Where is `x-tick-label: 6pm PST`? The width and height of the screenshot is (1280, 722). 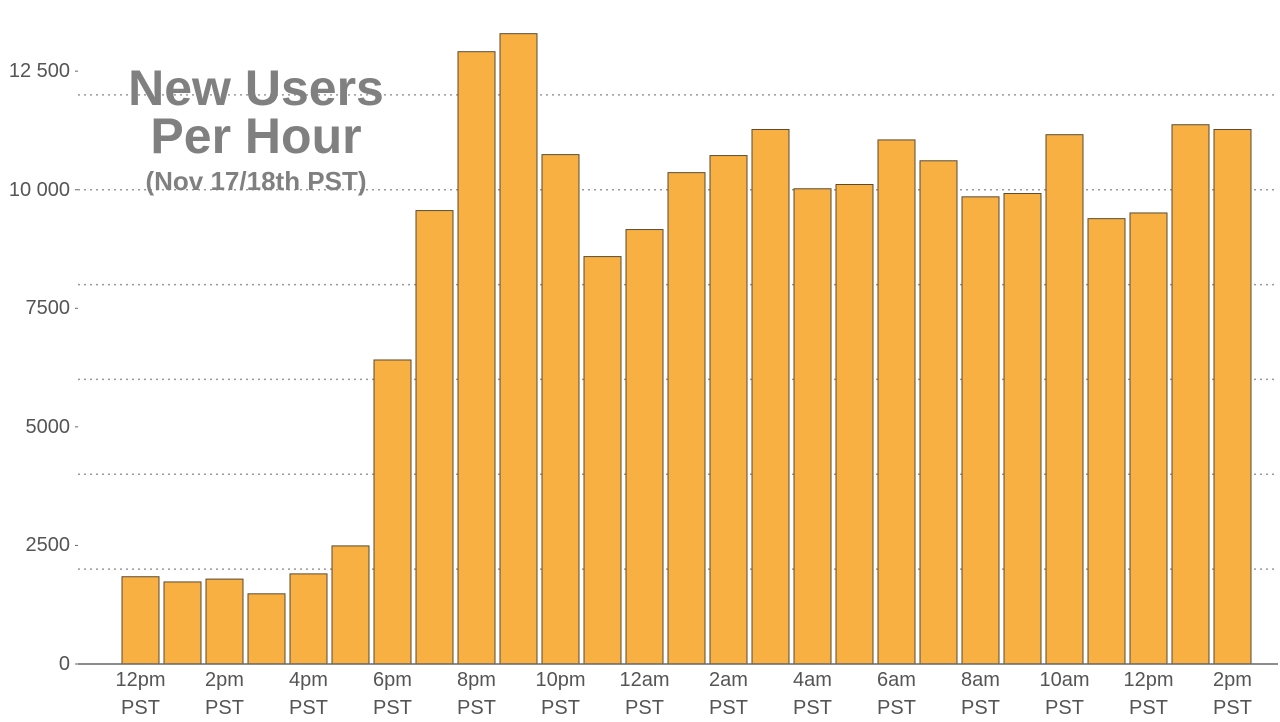 x-tick-label: 6pm PST is located at coordinates (392, 694).